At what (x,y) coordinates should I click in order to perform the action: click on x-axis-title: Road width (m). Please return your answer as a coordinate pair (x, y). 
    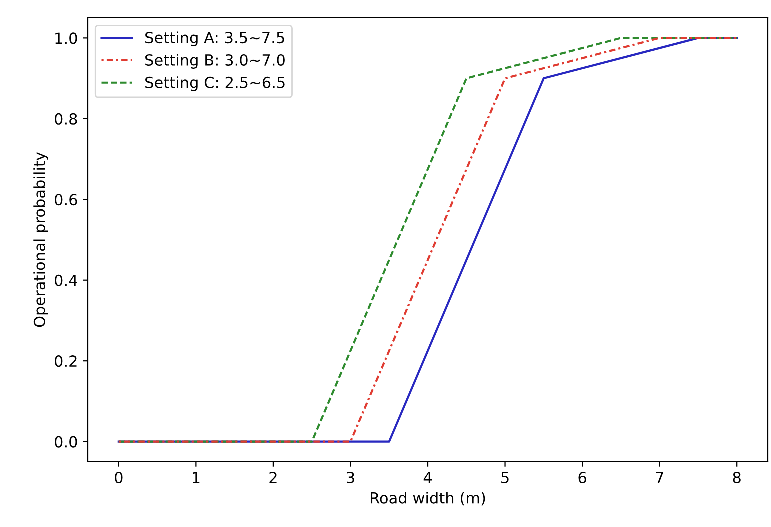
    Looking at the image, I should click on (428, 499).